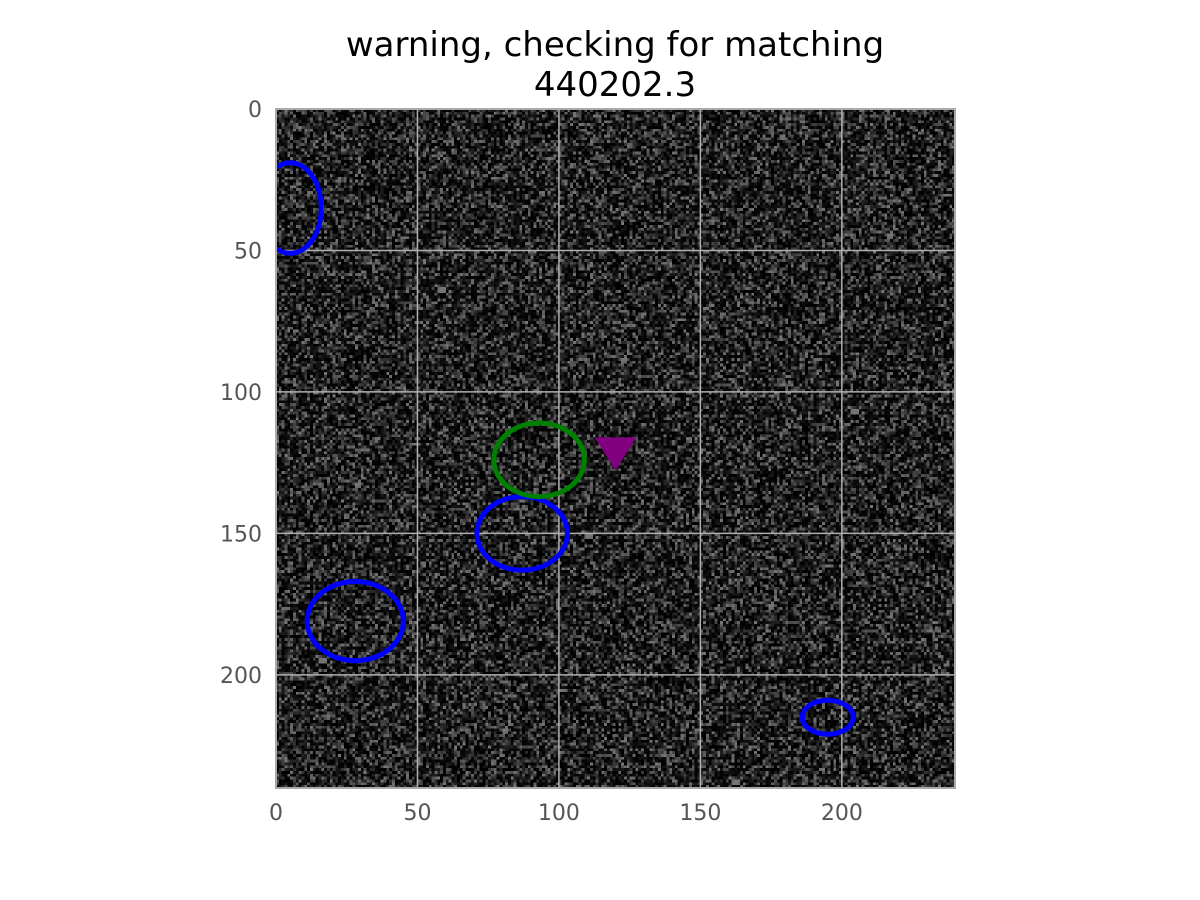  I want to click on x-tick-label-1: 50, so click(417, 813).